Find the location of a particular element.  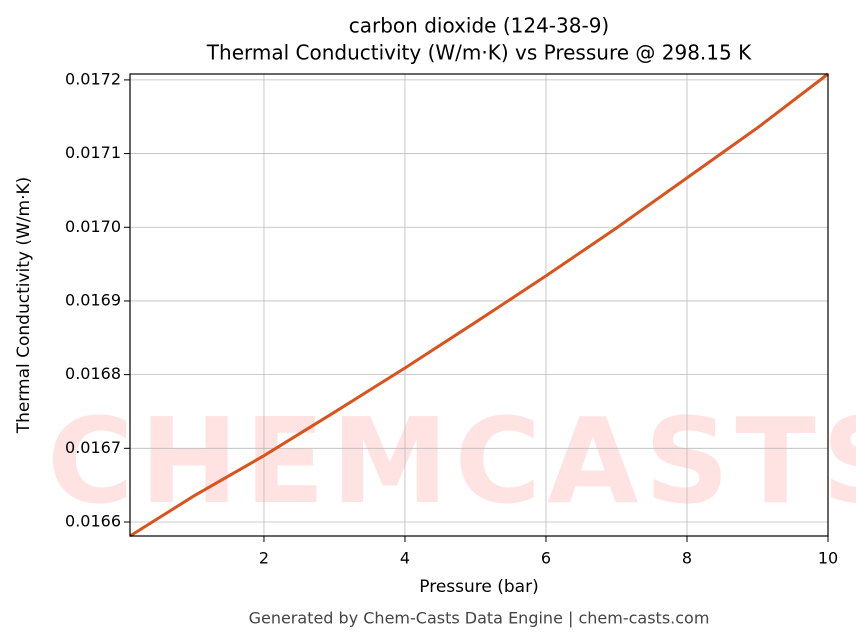

x-tick-label: 6 is located at coordinates (546, 558).